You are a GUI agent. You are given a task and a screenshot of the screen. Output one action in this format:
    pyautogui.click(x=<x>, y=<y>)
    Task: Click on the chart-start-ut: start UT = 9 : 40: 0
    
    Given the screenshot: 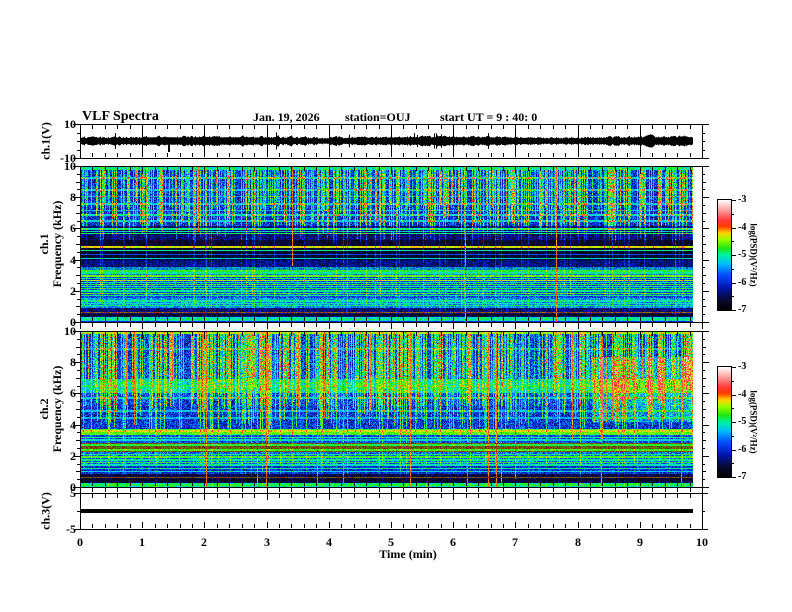 What is the action you would take?
    pyautogui.click(x=489, y=117)
    